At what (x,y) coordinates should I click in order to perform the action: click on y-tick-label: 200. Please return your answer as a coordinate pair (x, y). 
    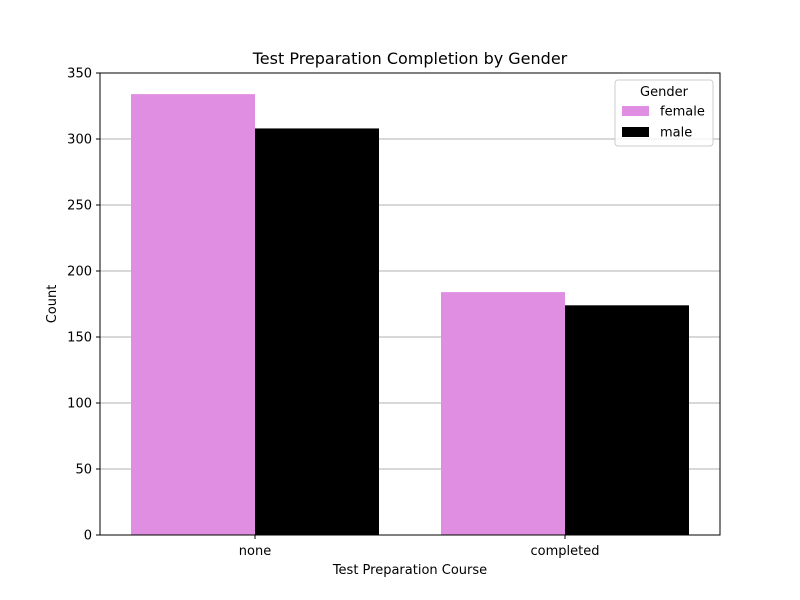
    Looking at the image, I should click on (79, 272).